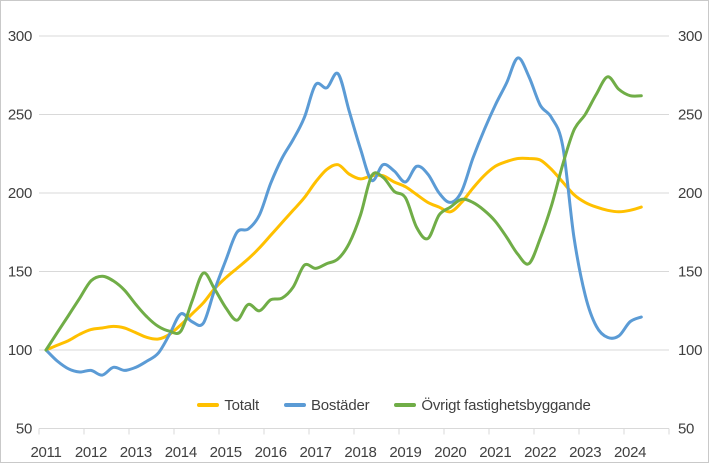 The height and width of the screenshot is (463, 709). Describe the element at coordinates (506, 405) in the screenshot. I see `legend-label-ovrigt: Övrigt fastighetsbyggande` at that location.